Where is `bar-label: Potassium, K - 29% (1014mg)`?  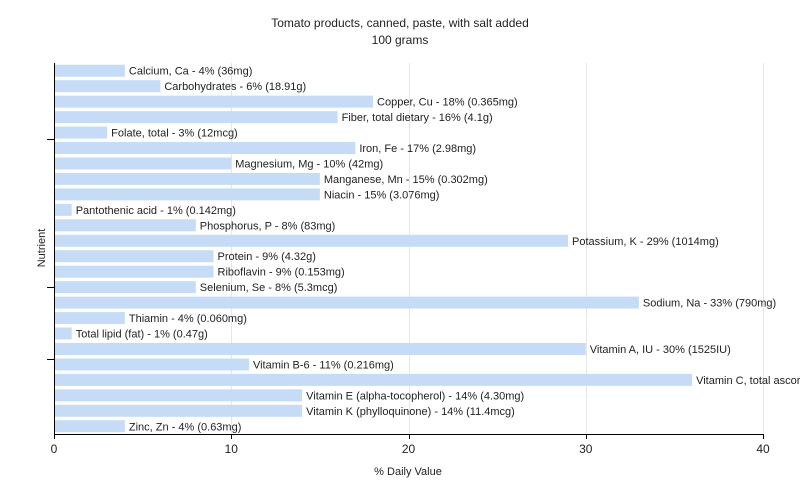
bar-label: Potassium, K - 29% (1014mg) is located at coordinates (645, 242).